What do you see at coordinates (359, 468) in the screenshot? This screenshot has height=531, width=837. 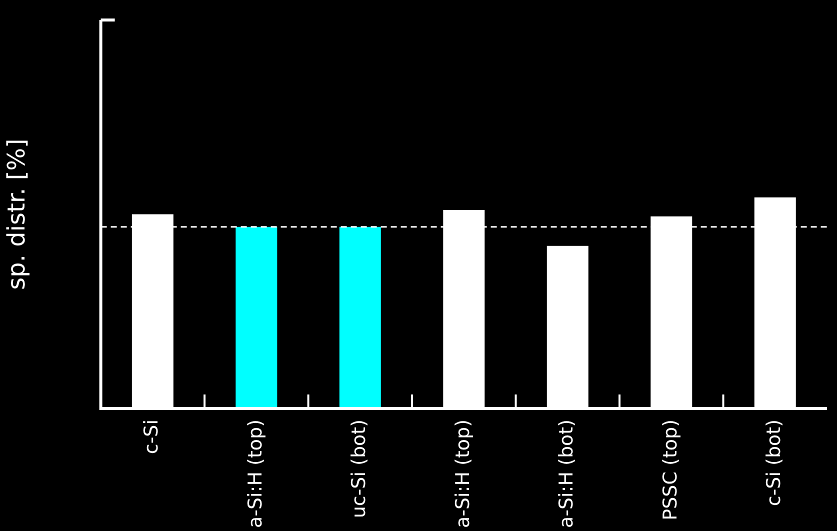 I see `x-tick-label: uc-Si (bot)` at bounding box center [359, 468].